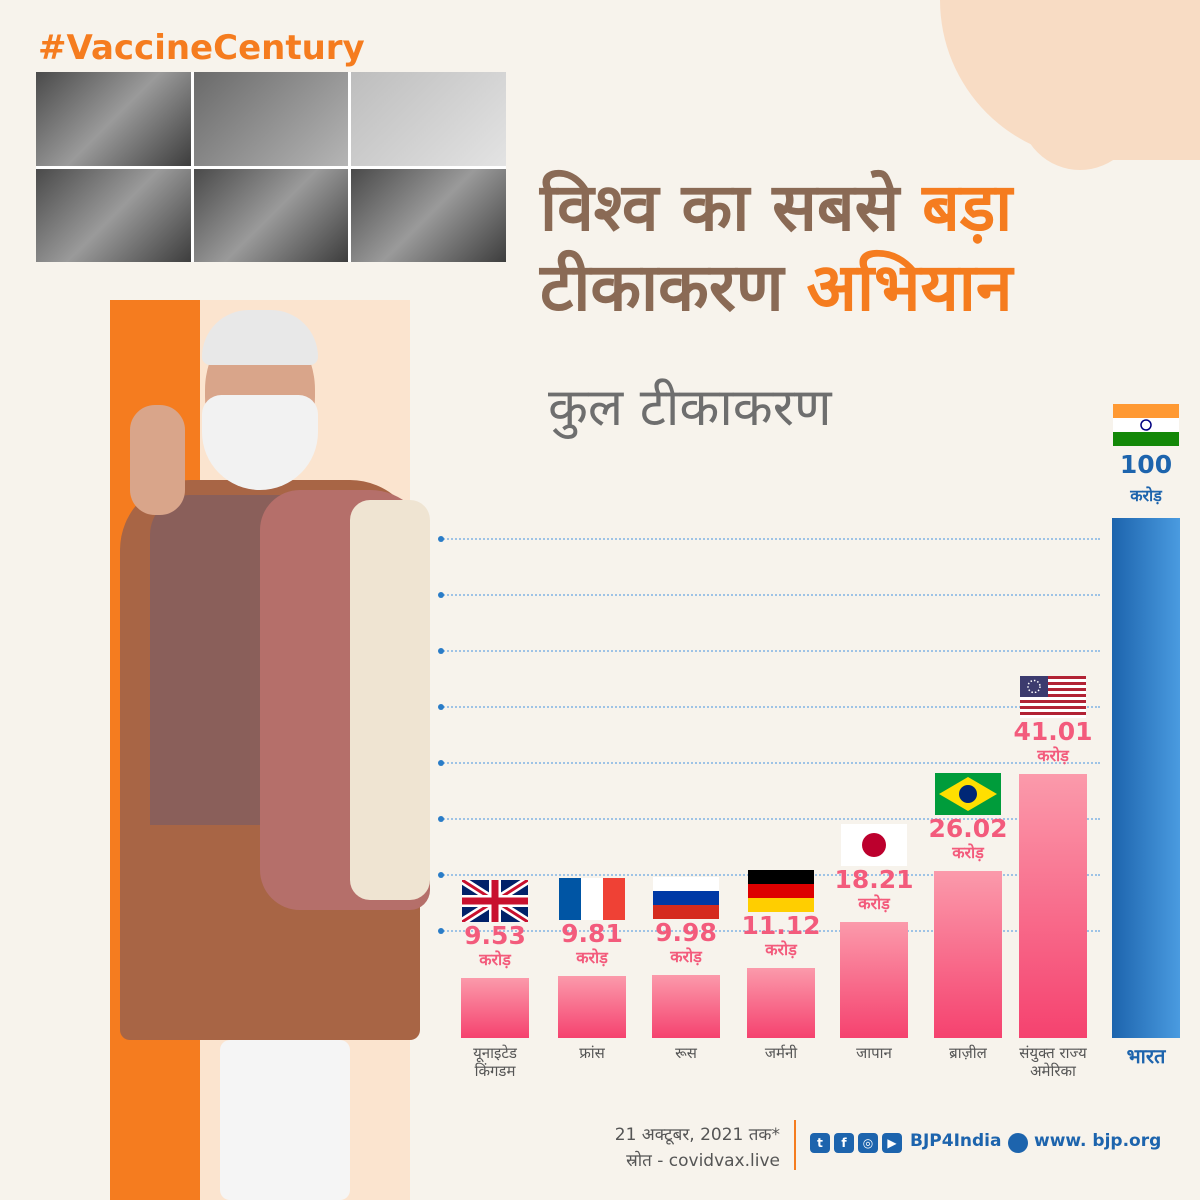  What do you see at coordinates (495, 959) in the screenshot?
I see `unit-label-0: करोड़` at bounding box center [495, 959].